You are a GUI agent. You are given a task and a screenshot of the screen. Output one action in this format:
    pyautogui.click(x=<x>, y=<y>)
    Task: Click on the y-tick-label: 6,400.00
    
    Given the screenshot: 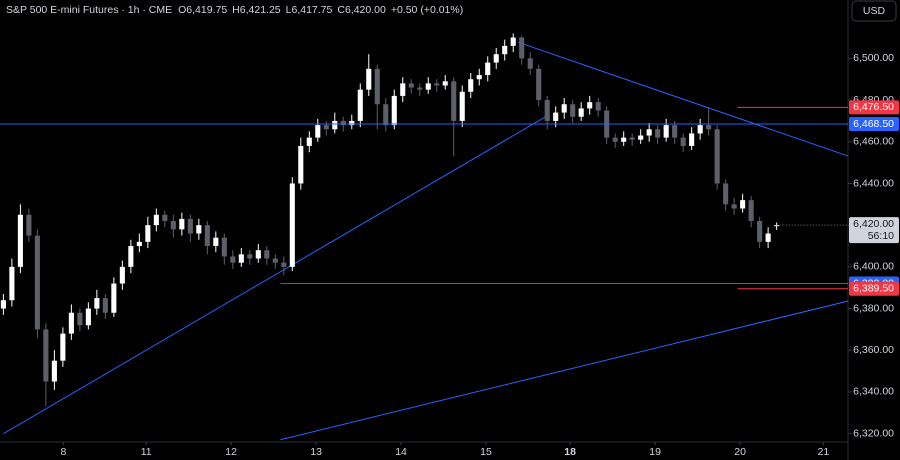 What is the action you would take?
    pyautogui.click(x=873, y=267)
    